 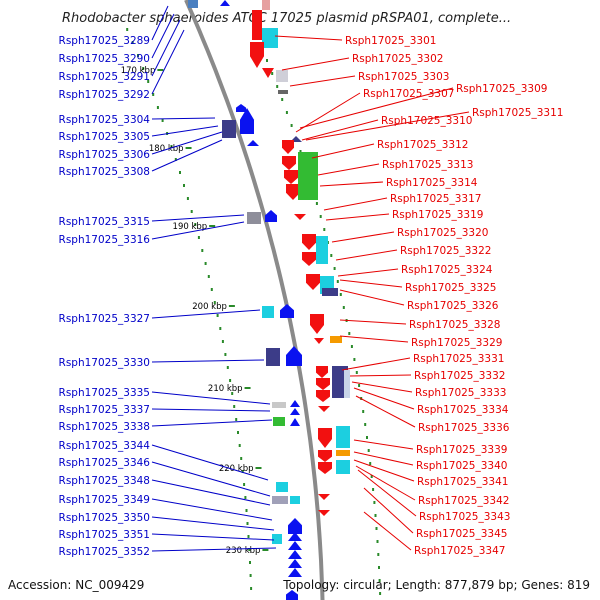 I want to click on right-gene-label: Rsph17025_3326, so click(x=453, y=306).